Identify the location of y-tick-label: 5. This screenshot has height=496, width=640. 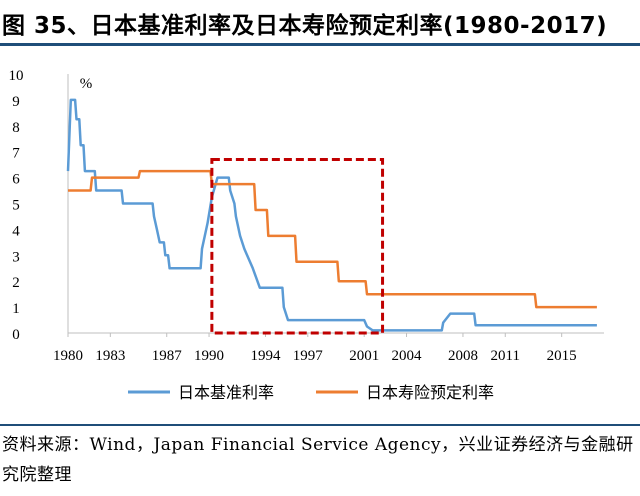
(16, 206).